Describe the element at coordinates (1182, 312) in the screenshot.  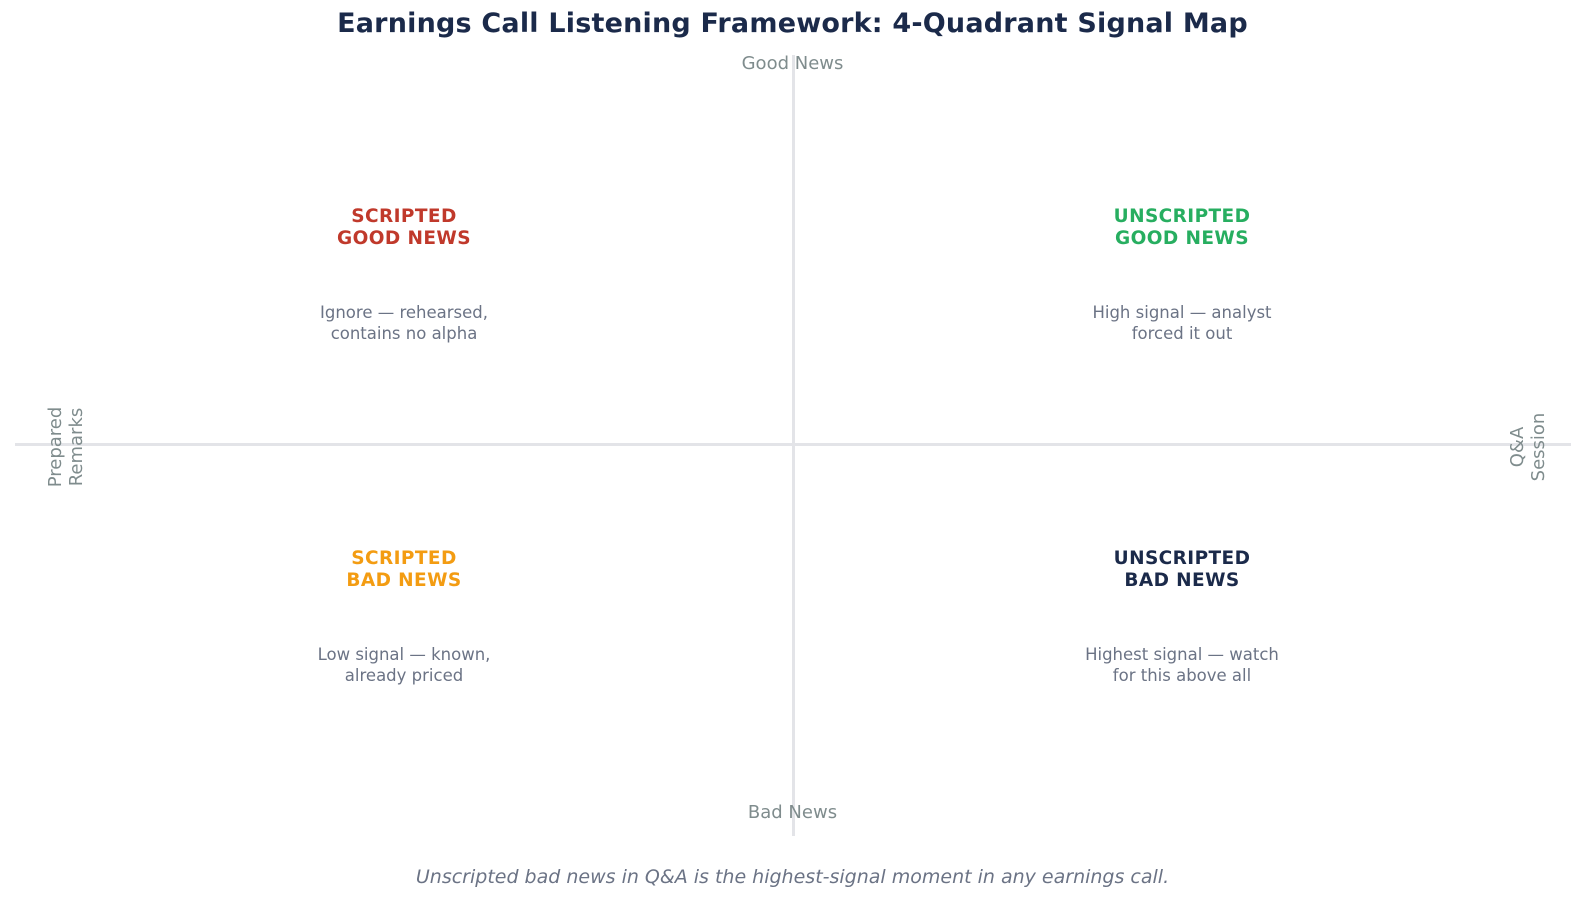
I see `desc-line: High signal — analyst` at that location.